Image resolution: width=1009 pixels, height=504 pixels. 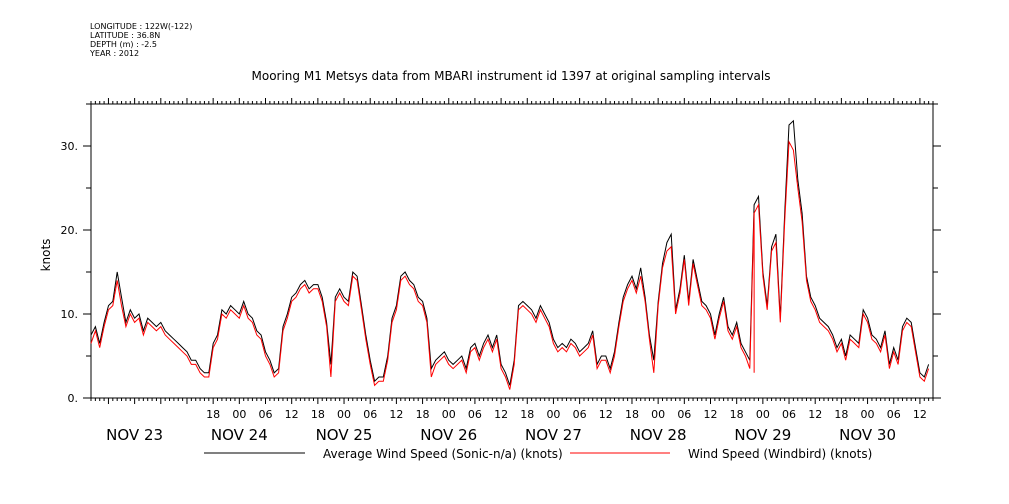 What do you see at coordinates (134, 435) in the screenshot?
I see `date-label: NOV 23` at bounding box center [134, 435].